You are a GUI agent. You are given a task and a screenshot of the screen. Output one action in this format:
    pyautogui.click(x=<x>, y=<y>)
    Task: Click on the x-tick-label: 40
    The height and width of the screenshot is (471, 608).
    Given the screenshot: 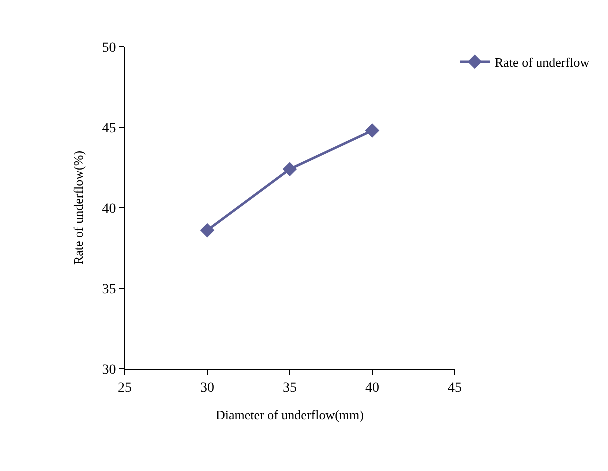 What is the action you would take?
    pyautogui.click(x=373, y=388)
    